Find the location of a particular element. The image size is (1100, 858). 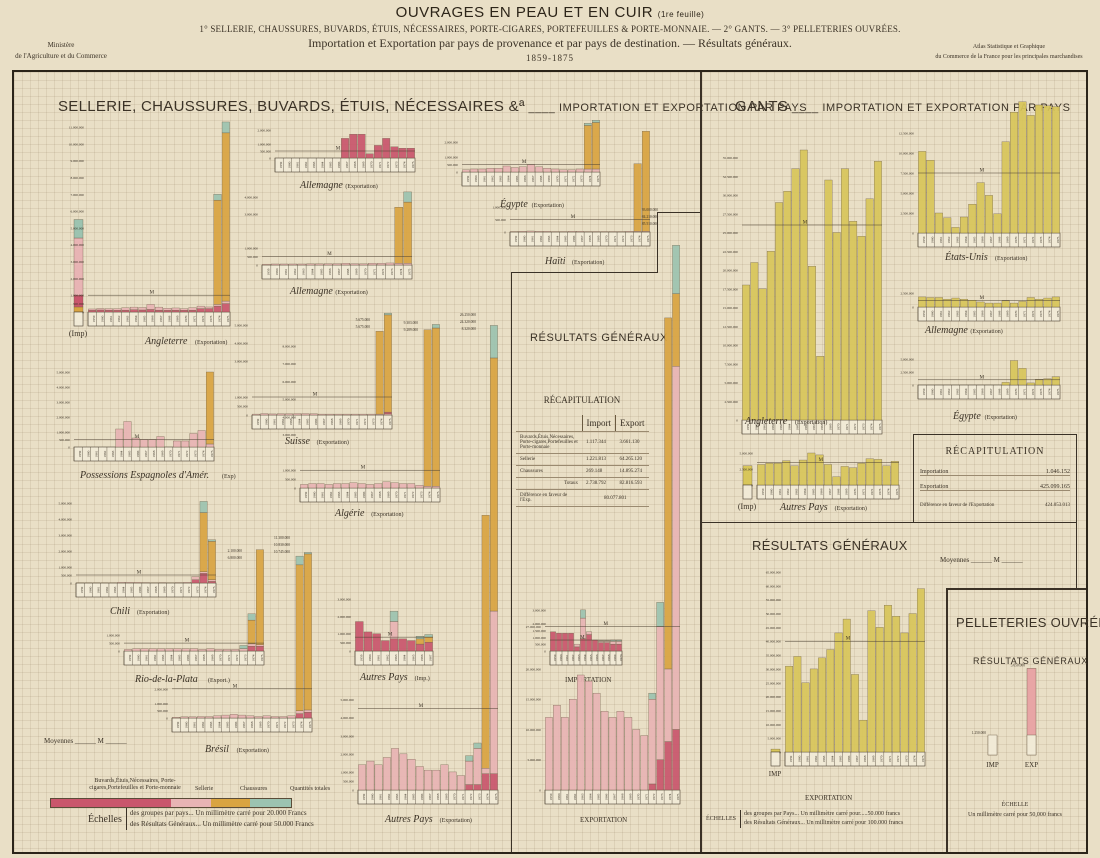

pelleteries-category-label: EXP is located at coordinates (1031, 765).